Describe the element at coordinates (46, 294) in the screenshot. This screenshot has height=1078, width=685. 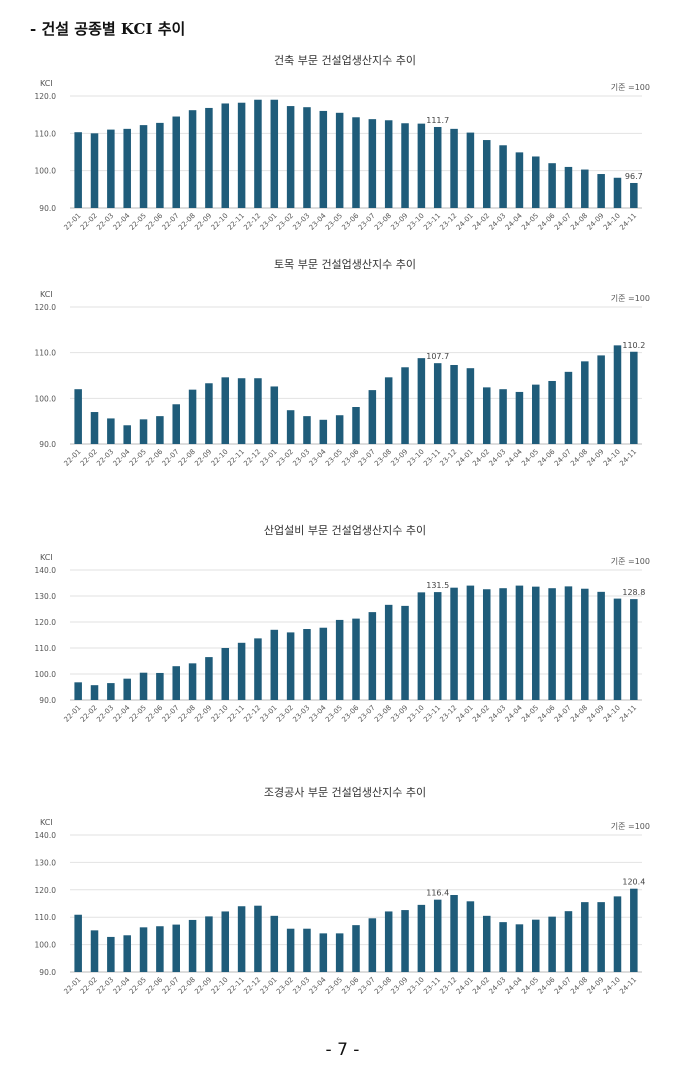
I see `y-axis-label: KCI` at that location.